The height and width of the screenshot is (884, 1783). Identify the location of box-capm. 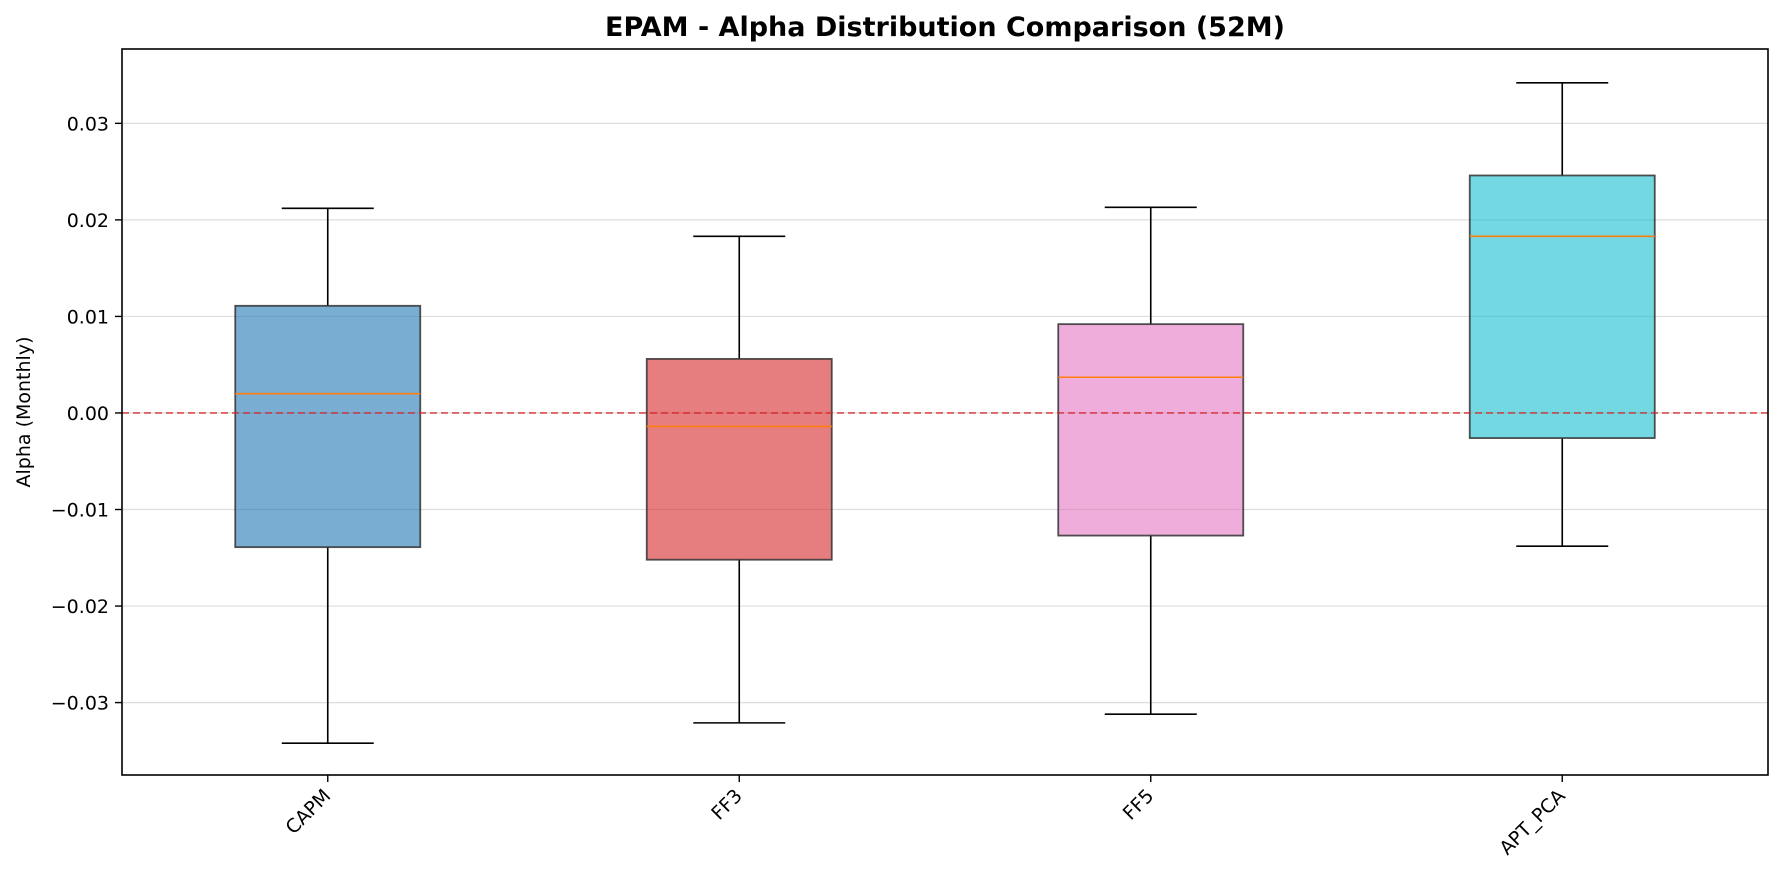
(328, 475).